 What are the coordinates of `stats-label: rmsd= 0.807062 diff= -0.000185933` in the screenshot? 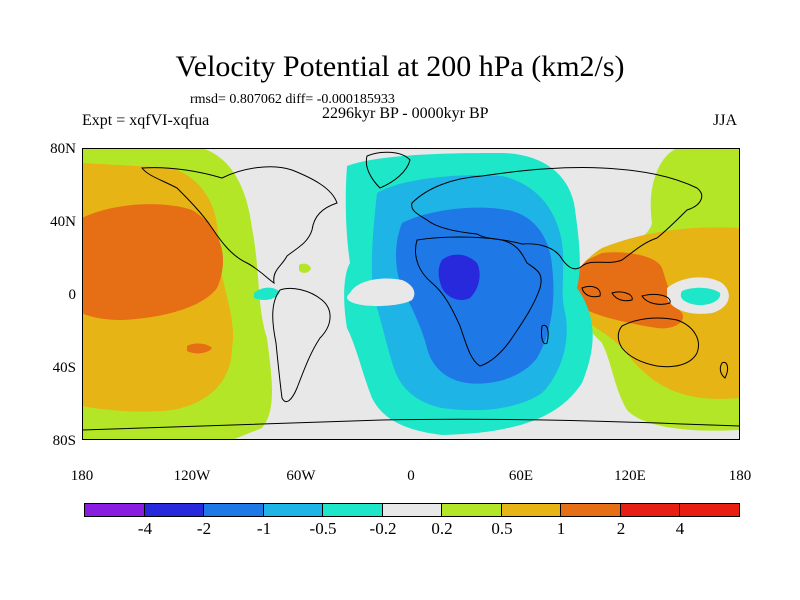 It's located at (292, 99).